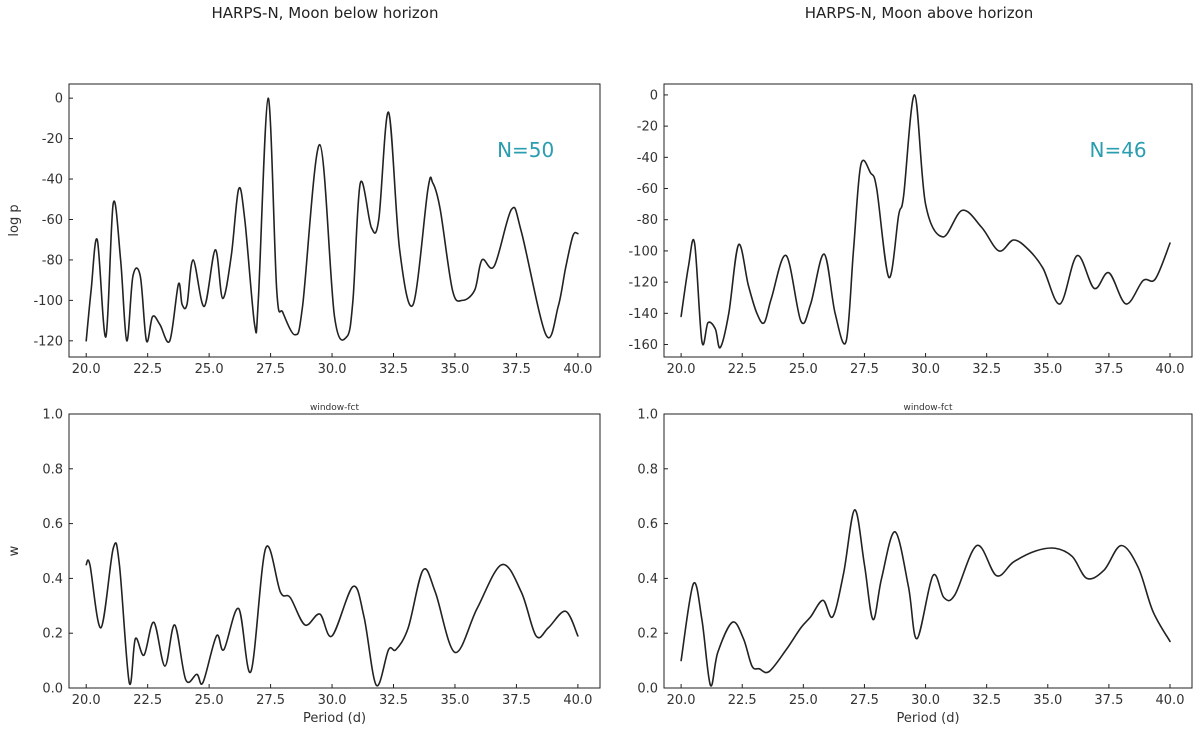  What do you see at coordinates (332, 369) in the screenshot?
I see `panel-logp-below-xtick-label: 30.0` at bounding box center [332, 369].